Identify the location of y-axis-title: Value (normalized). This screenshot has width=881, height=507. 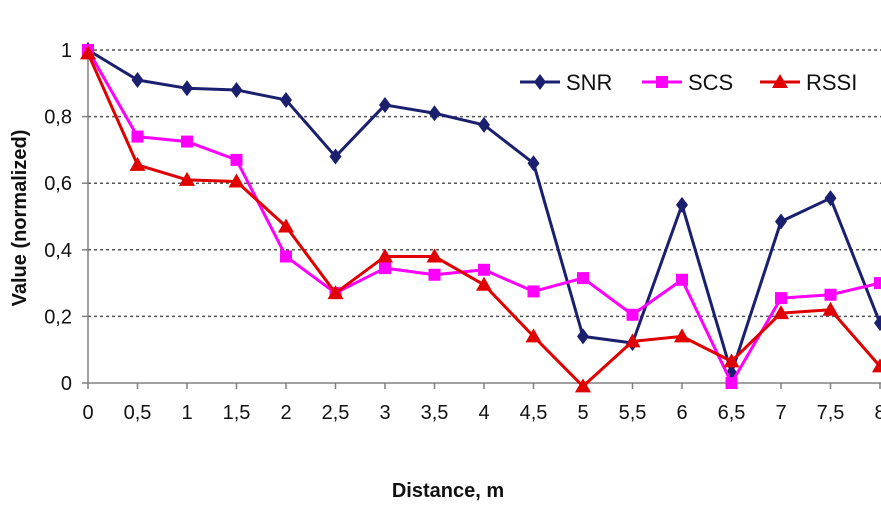
(20, 218).